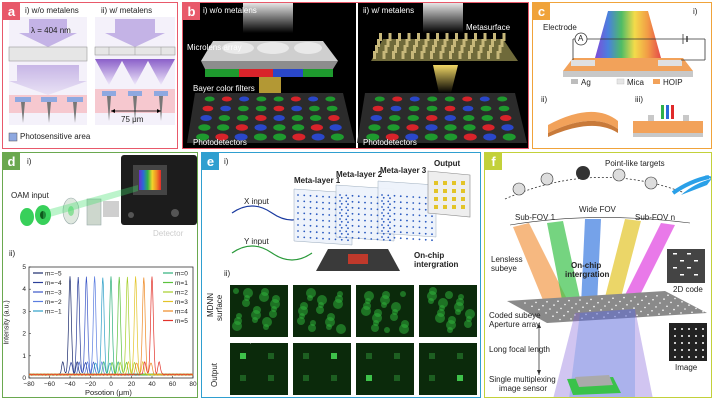 This screenshot has width=714, height=400. Describe the element at coordinates (429, 255) in the screenshot. I see `on-chip-label: On-chip` at that location.